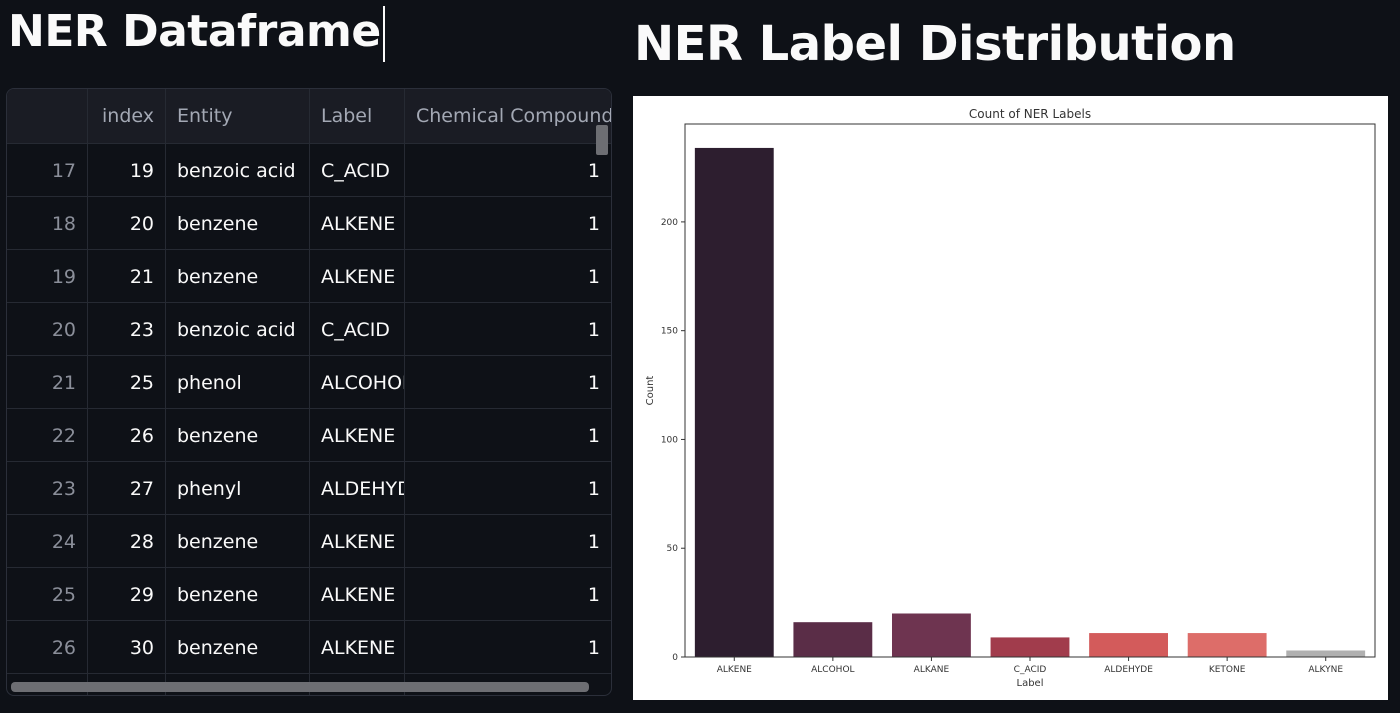 The height and width of the screenshot is (713, 1400). I want to click on cell-rowindex: 25, so click(47, 594).